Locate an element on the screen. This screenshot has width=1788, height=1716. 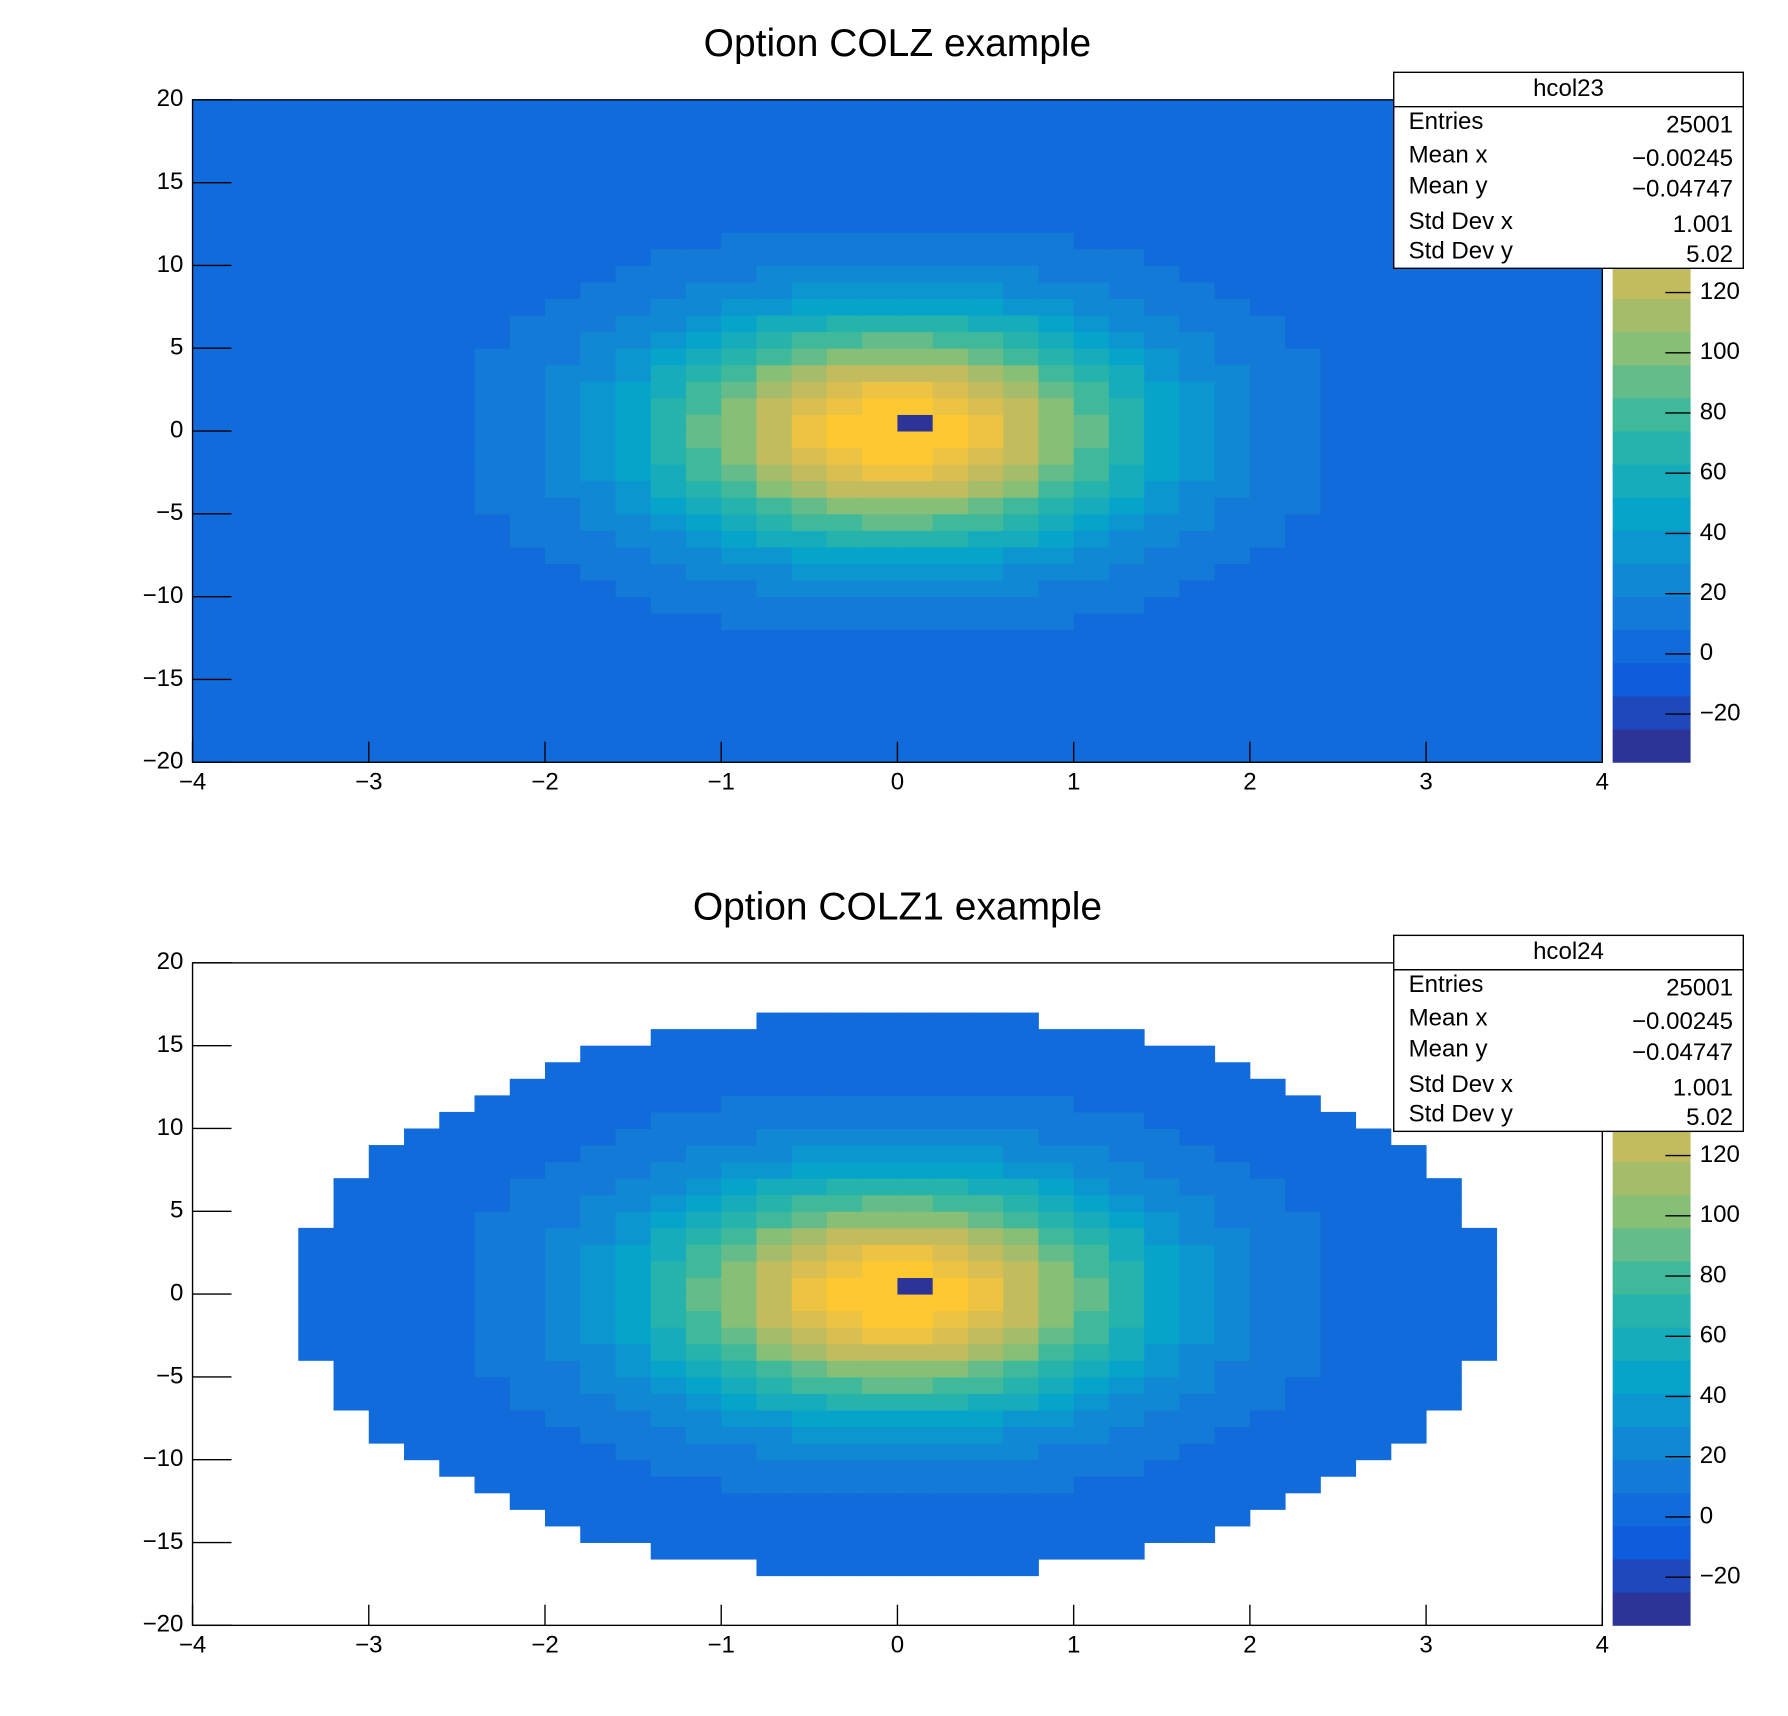
chart-title: Option COLZ1 example is located at coordinates (897, 906).